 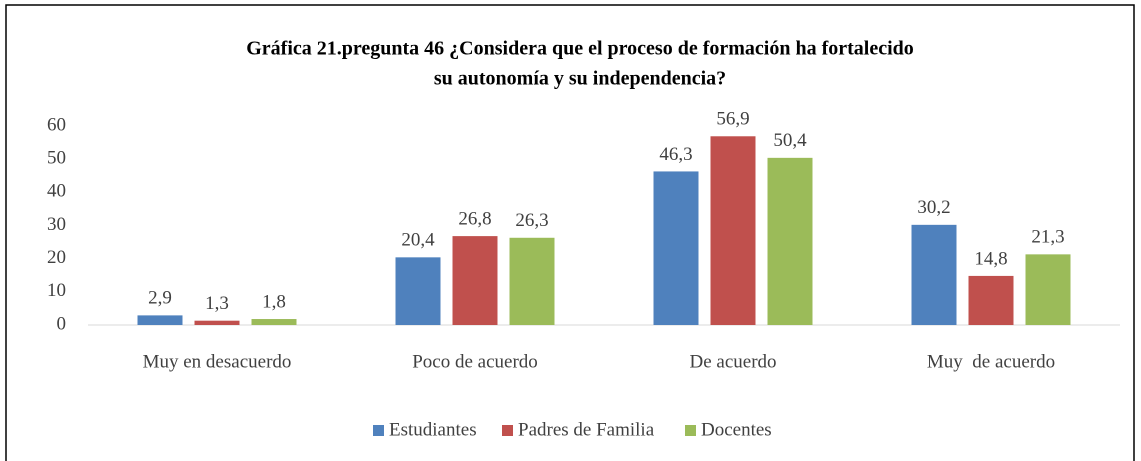 I want to click on y-tick-label: 30, so click(x=56, y=224).